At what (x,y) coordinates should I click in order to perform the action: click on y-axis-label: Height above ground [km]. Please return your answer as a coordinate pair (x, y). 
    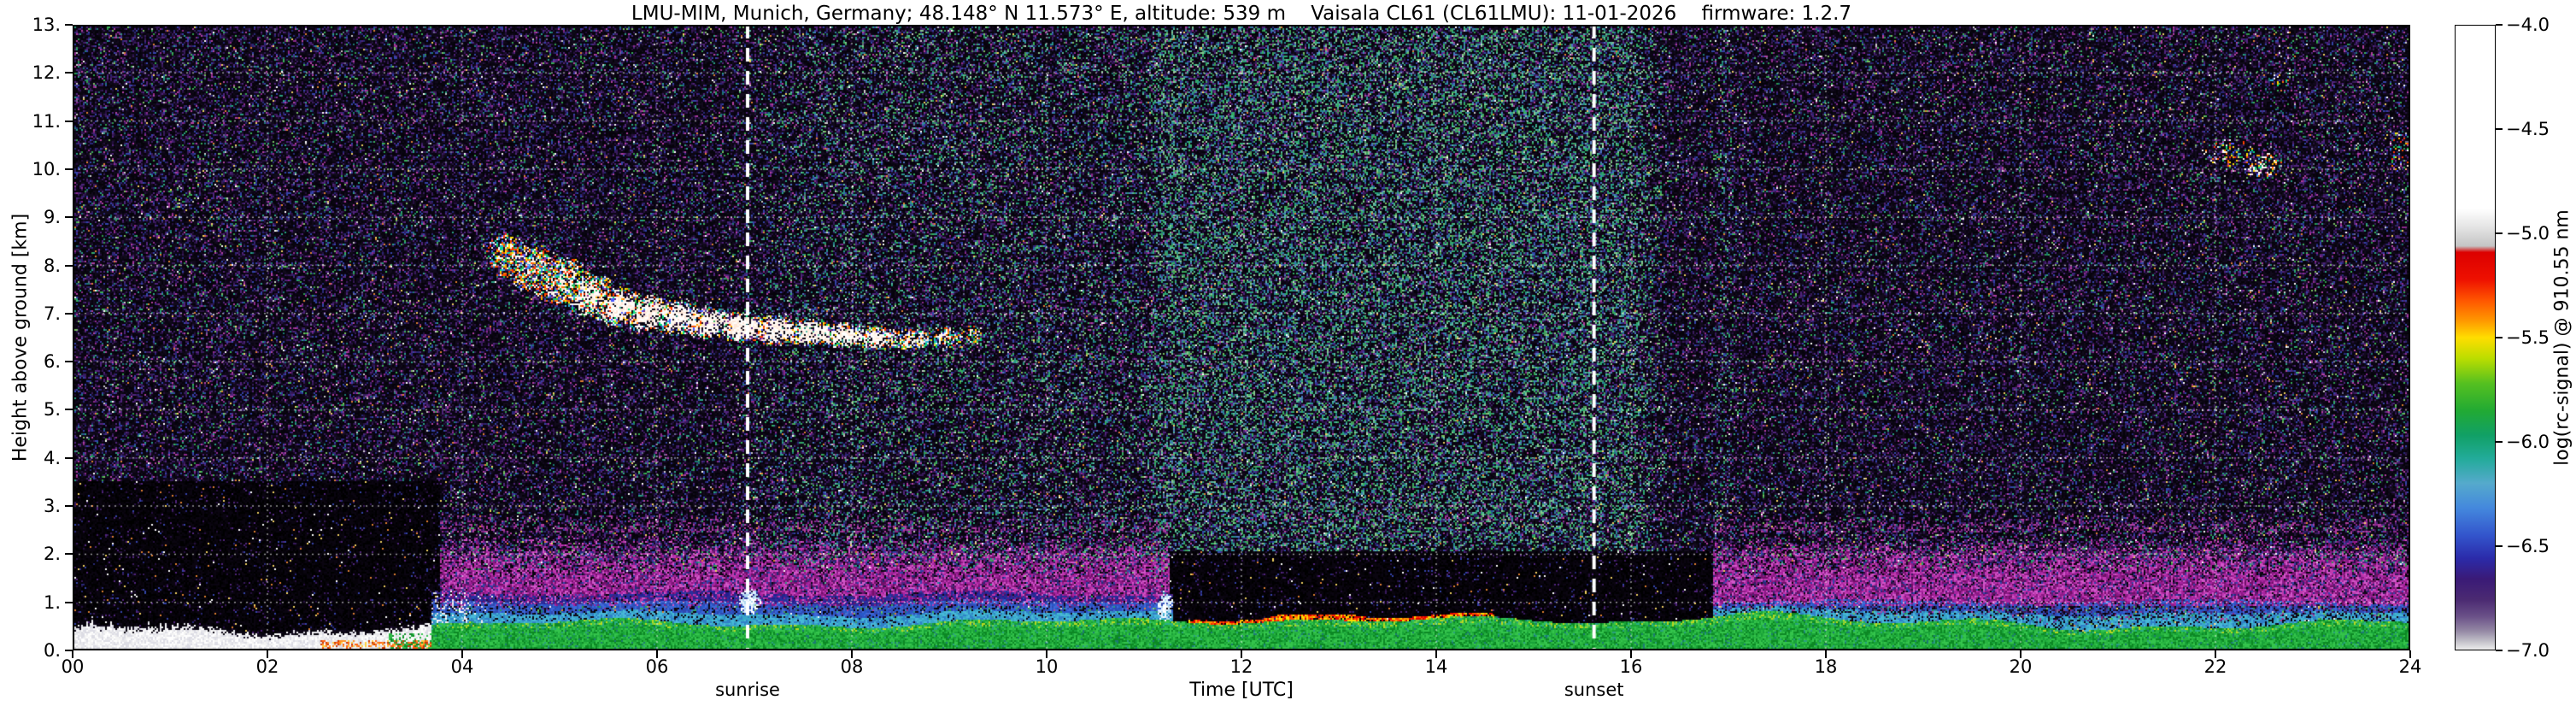
    Looking at the image, I should click on (20, 337).